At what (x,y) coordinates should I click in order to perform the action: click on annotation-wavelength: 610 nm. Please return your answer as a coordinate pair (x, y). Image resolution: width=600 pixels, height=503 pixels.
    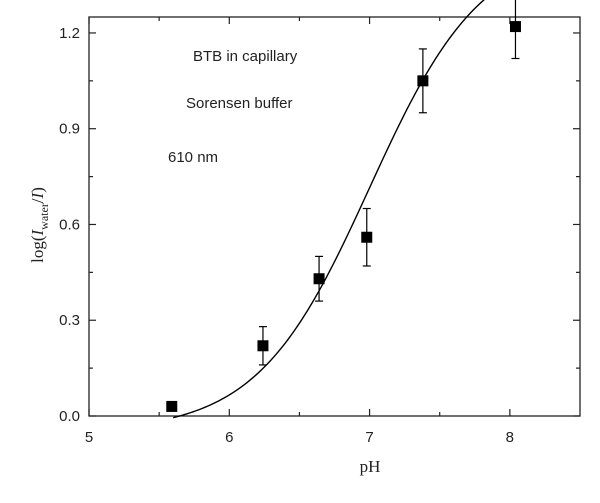
    Looking at the image, I should click on (193, 157).